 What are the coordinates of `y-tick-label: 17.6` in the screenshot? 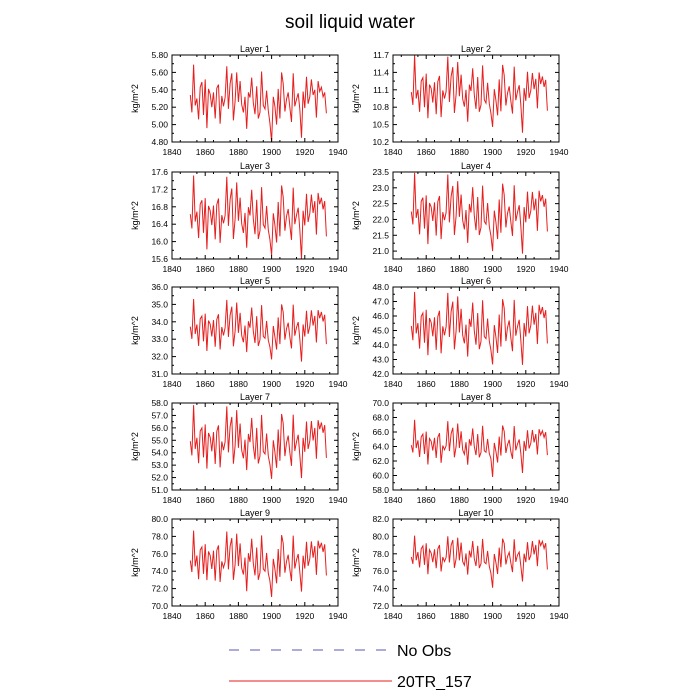 It's located at (159, 172).